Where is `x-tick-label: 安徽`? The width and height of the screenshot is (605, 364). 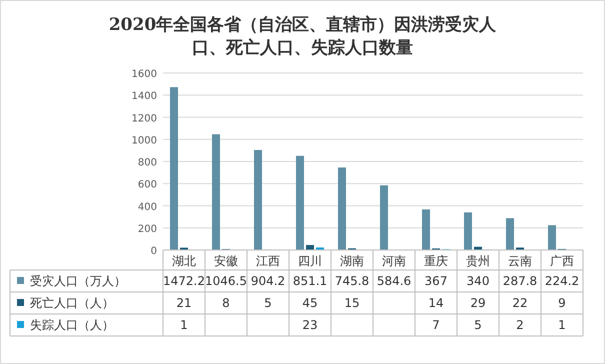 x-tick-label: 安徽 is located at coordinates (226, 261).